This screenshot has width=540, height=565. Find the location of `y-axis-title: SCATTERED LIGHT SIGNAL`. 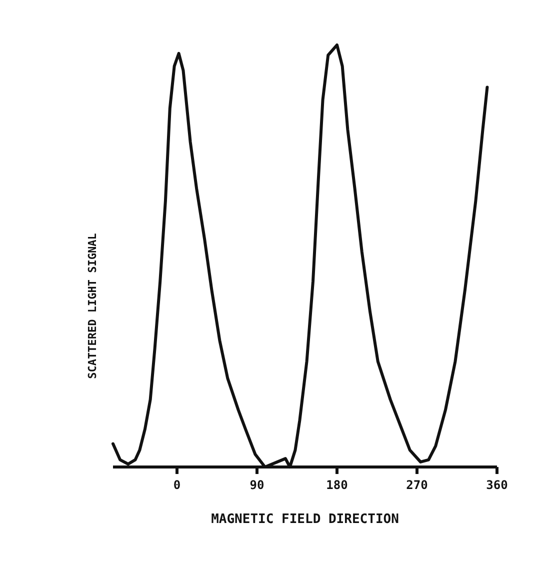

y-axis-title: SCATTERED LIGHT SIGNAL is located at coordinates (92, 305).